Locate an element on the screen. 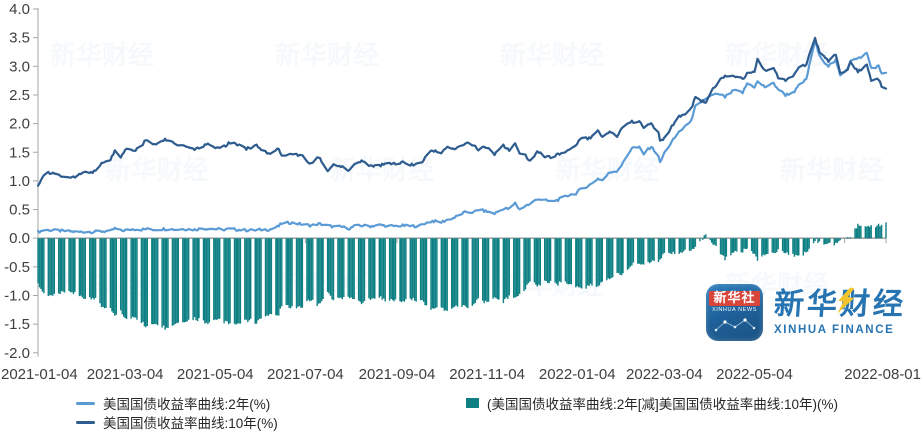 This screenshot has height=432, width=924. y-tick-label: 0.5 is located at coordinates (19, 210).